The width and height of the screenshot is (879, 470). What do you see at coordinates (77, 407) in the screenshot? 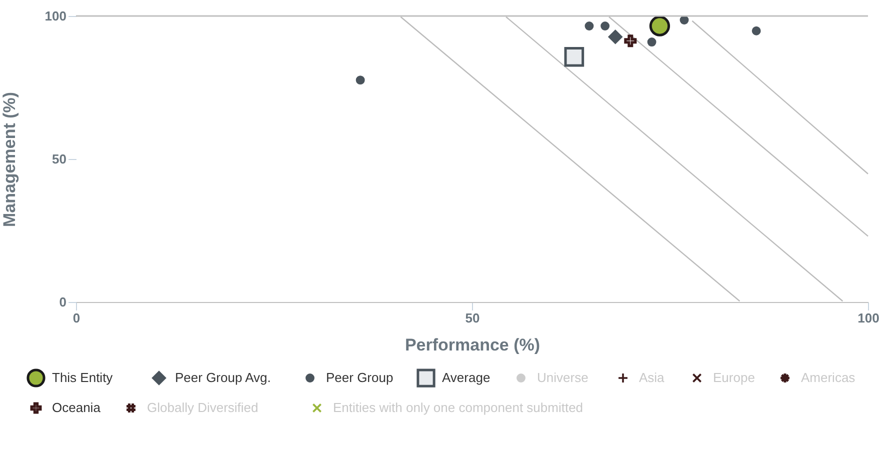
I see `legend-label: Oceania` at bounding box center [77, 407].